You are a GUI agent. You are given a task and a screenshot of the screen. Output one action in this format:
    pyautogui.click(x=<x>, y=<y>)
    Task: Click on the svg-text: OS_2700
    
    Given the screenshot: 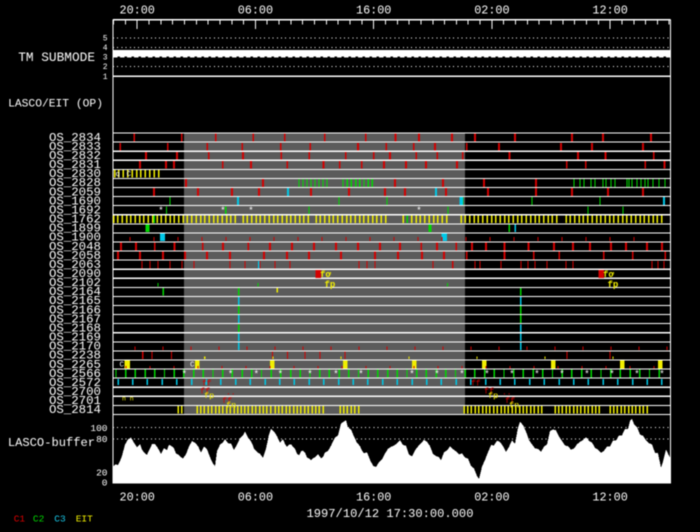 What is the action you would take?
    pyautogui.click(x=75, y=392)
    